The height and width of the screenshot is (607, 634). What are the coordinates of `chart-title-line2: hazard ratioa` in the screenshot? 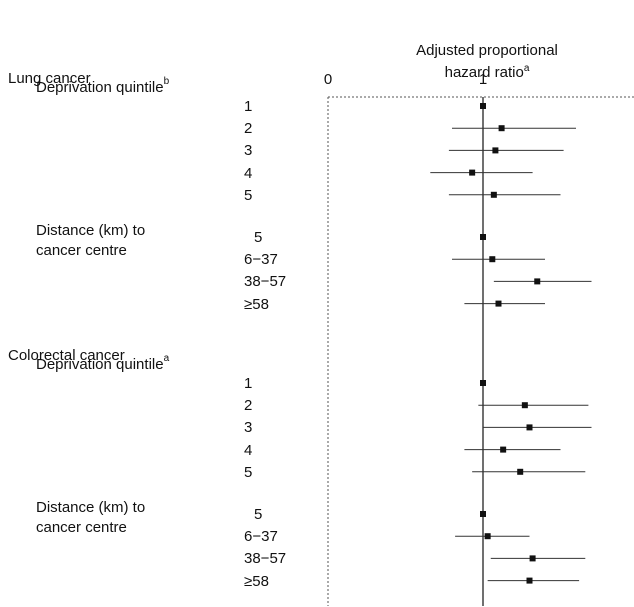 It's located at (487, 71).